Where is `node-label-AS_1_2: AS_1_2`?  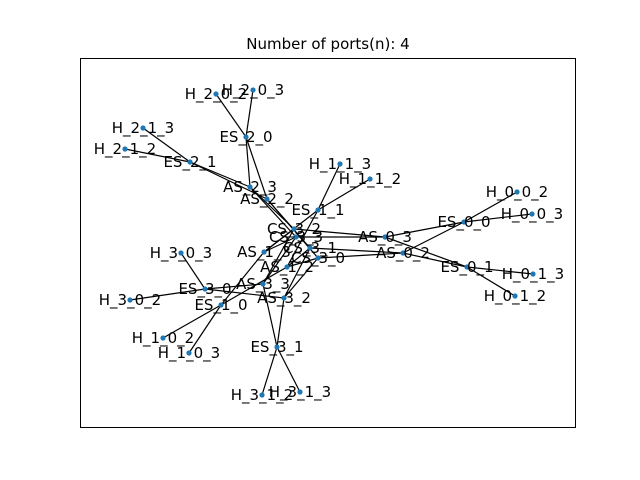 node-label-AS_1_2: AS_1_2 is located at coordinates (287, 267).